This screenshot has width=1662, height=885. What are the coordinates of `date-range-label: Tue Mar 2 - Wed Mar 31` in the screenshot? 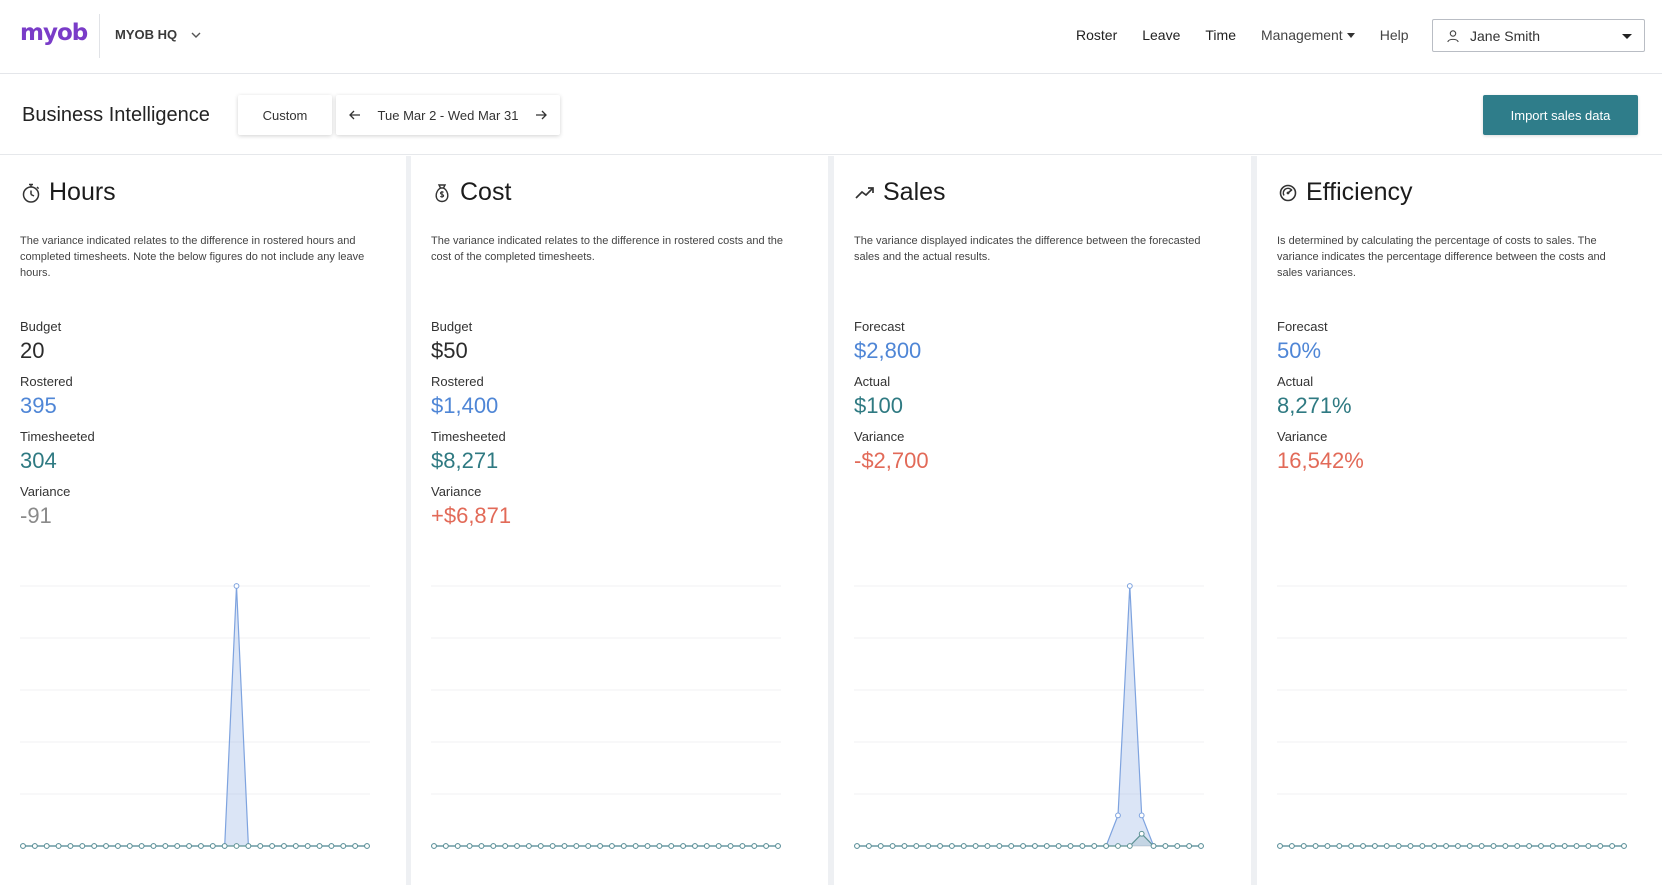 It's located at (448, 115).